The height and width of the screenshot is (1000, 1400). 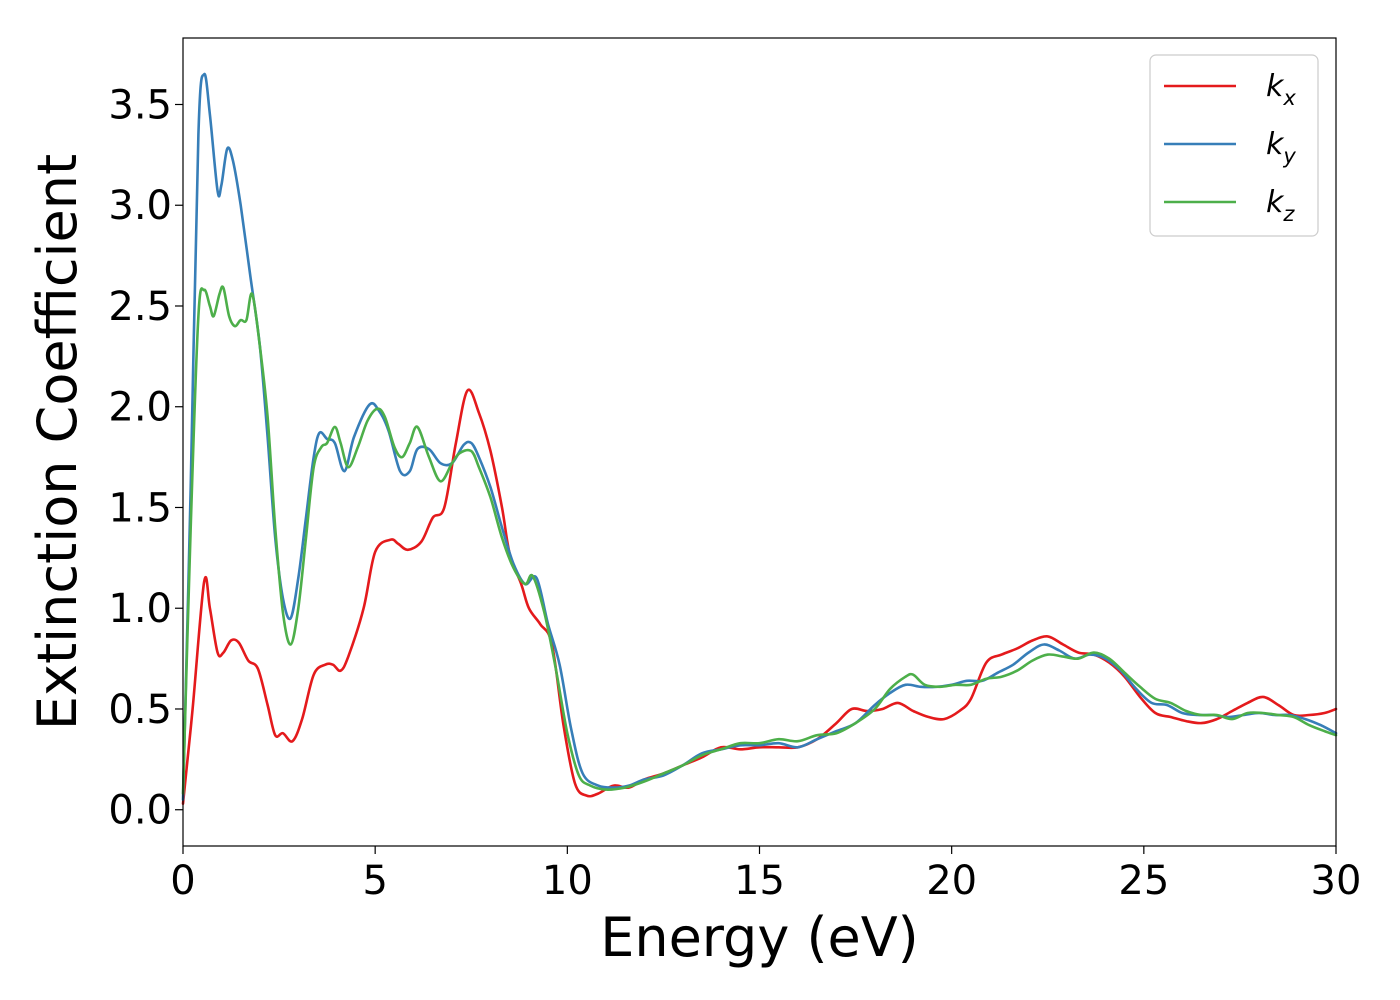 What do you see at coordinates (1143, 881) in the screenshot?
I see `x-tick-label: 25` at bounding box center [1143, 881].